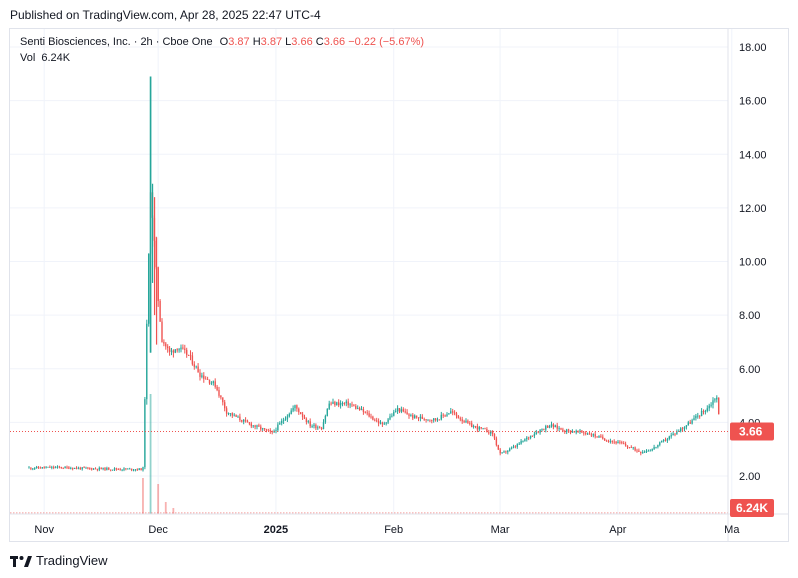  I want to click on last-volume-label: 6.24K, so click(752, 508).